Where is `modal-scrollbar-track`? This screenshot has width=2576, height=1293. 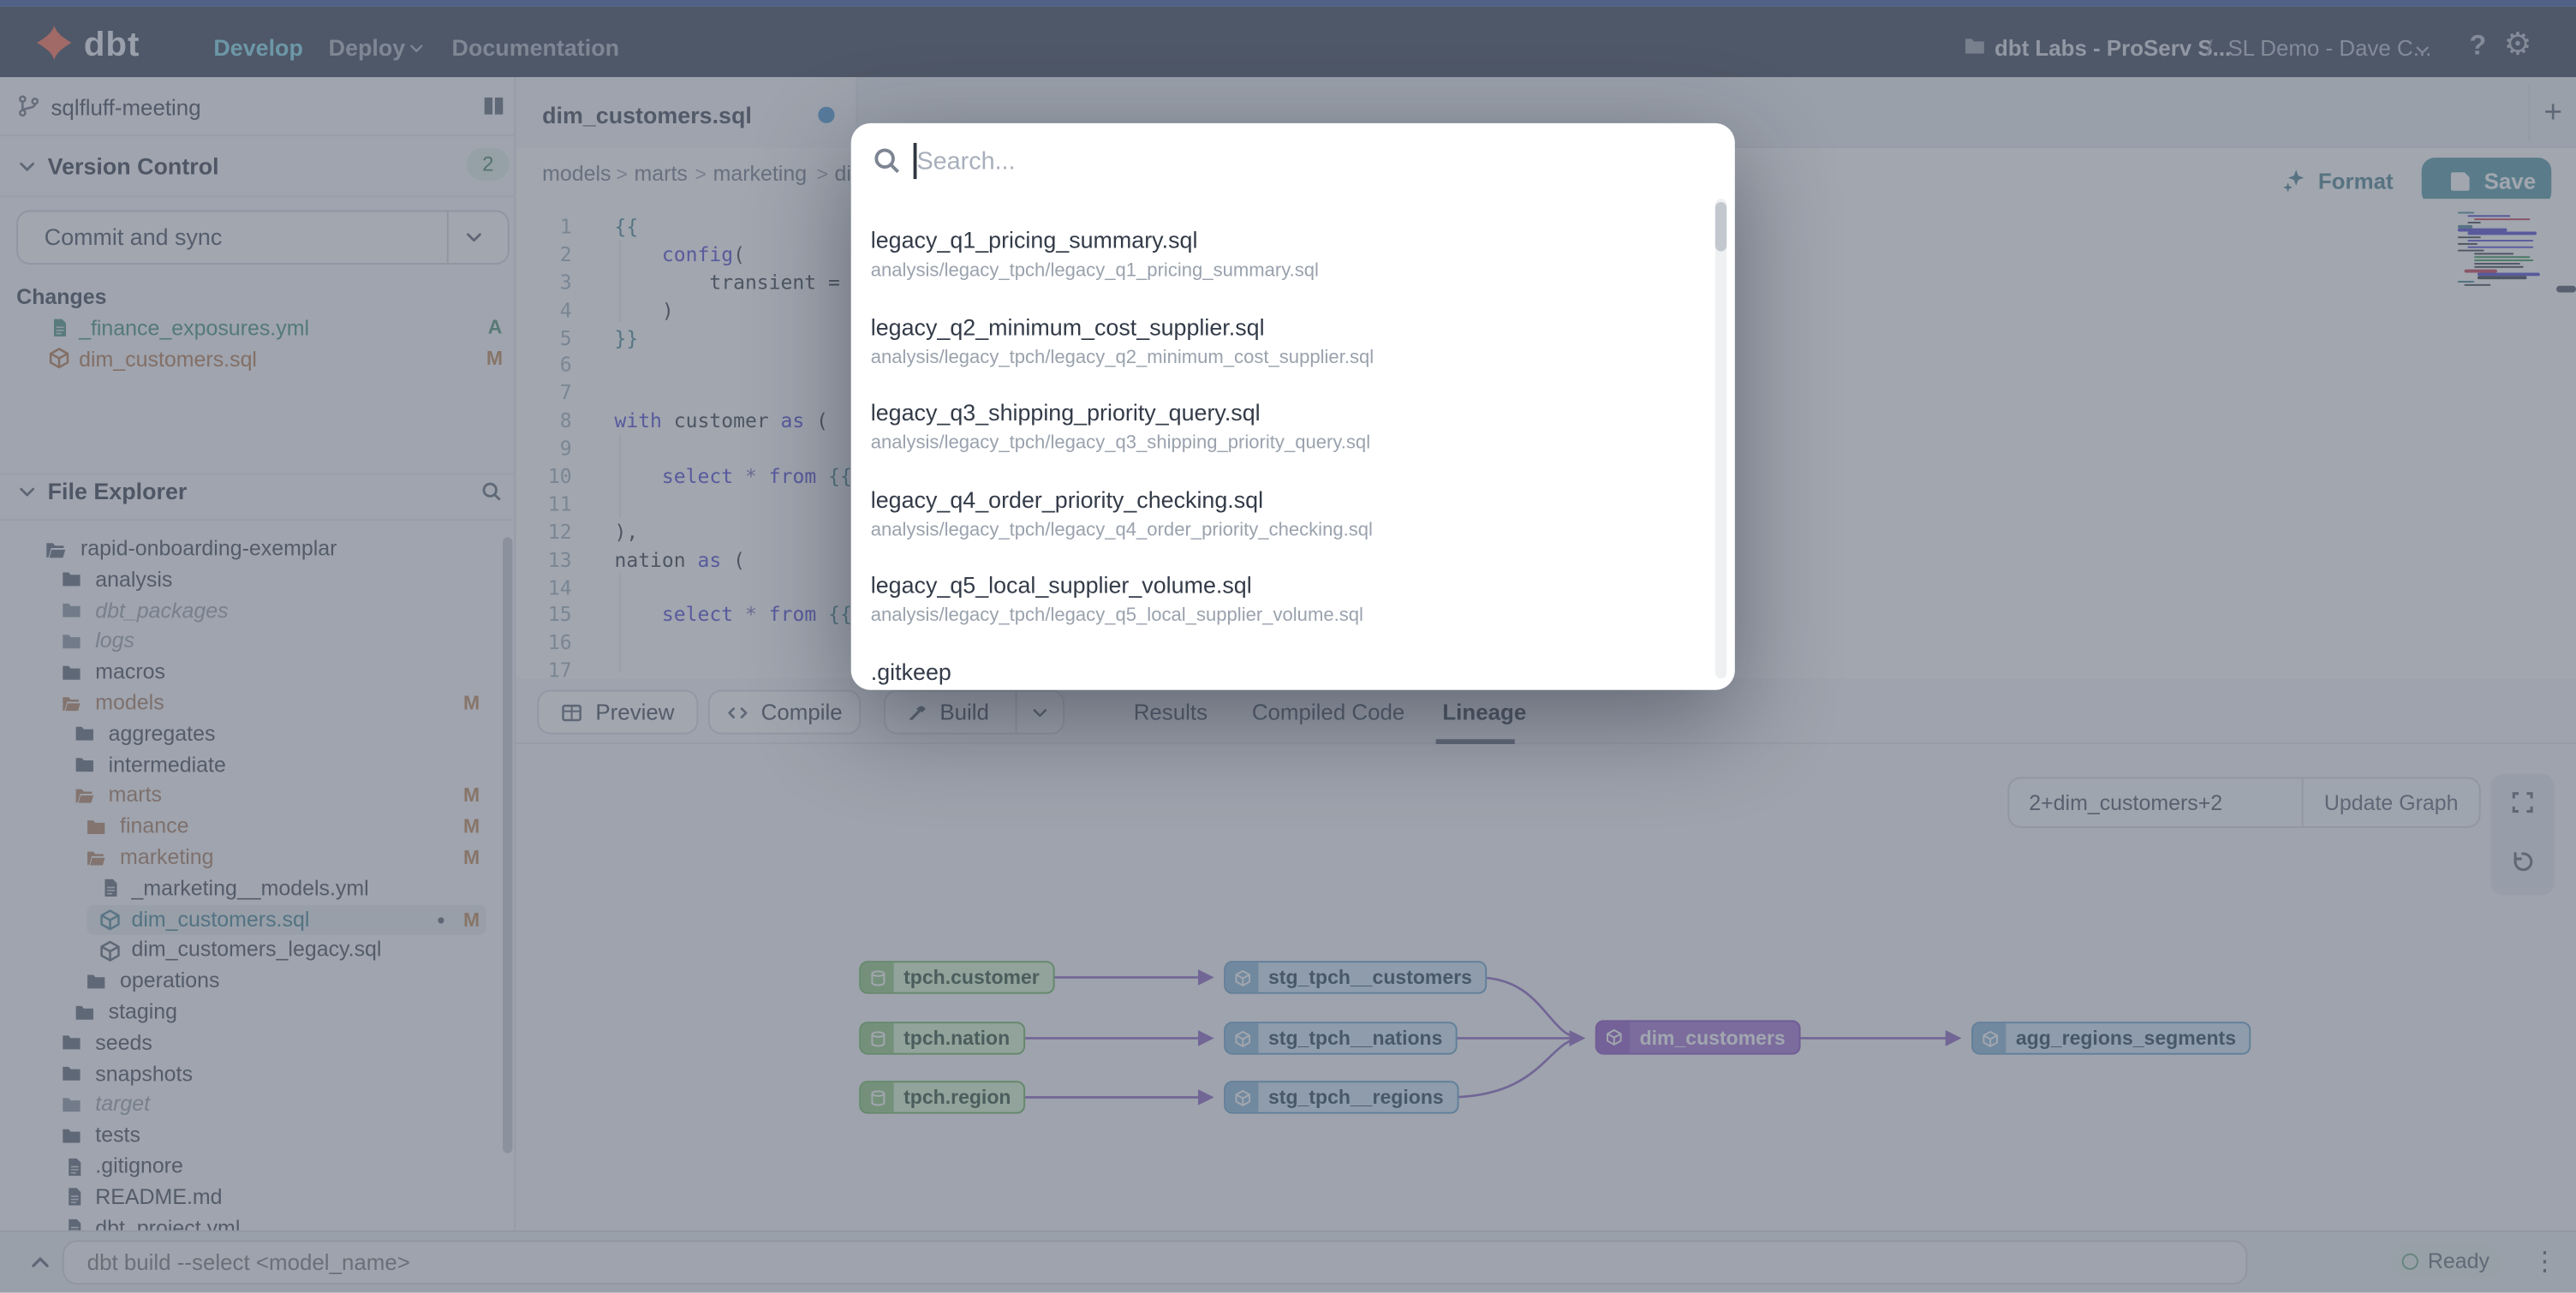 modal-scrollbar-track is located at coordinates (1720, 439).